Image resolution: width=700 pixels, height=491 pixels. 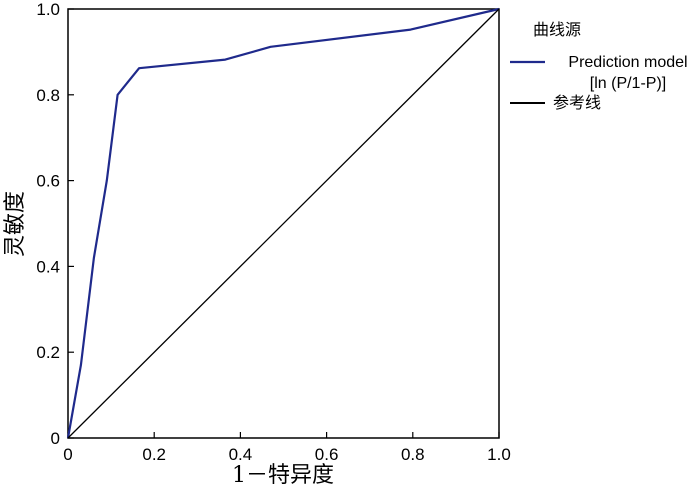 I want to click on x-tick-label: 1.0, so click(x=499, y=454).